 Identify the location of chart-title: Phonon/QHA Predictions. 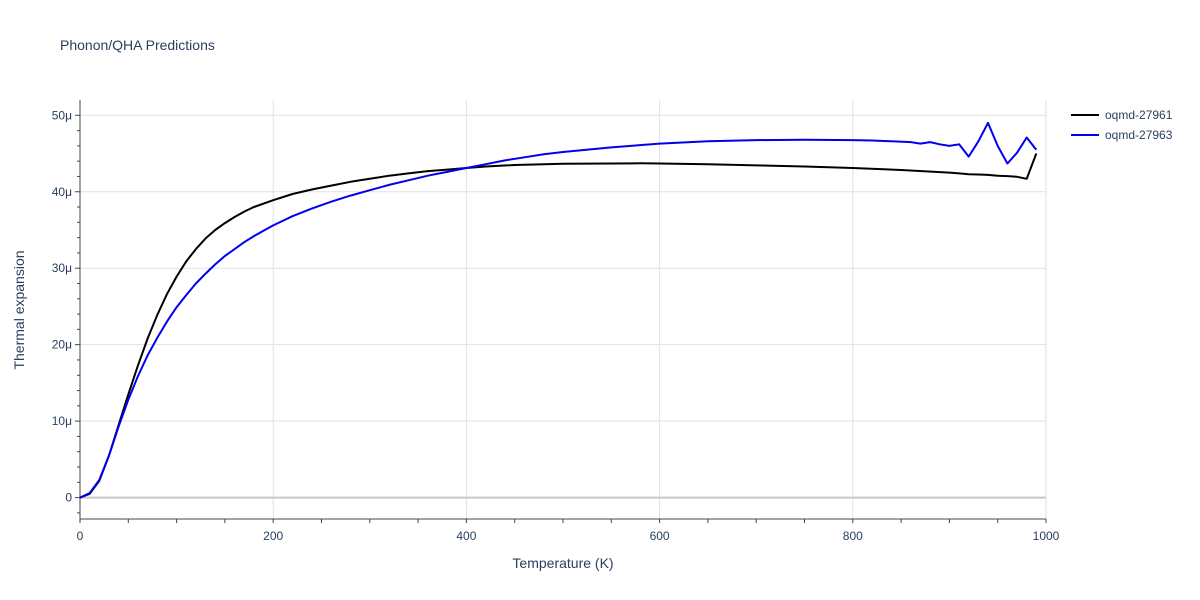
(137, 45).